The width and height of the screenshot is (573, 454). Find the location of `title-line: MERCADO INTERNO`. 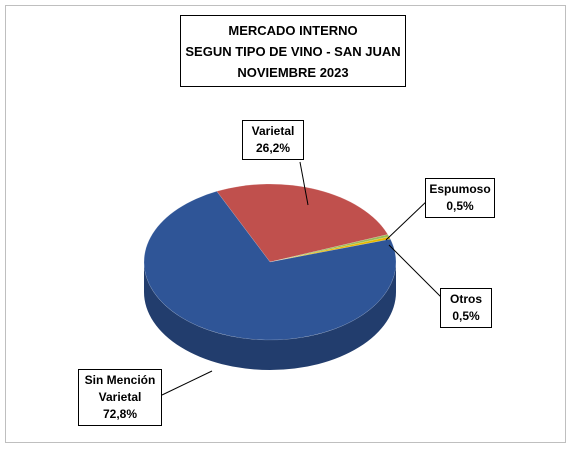

title-line: MERCADO INTERNO is located at coordinates (293, 30).